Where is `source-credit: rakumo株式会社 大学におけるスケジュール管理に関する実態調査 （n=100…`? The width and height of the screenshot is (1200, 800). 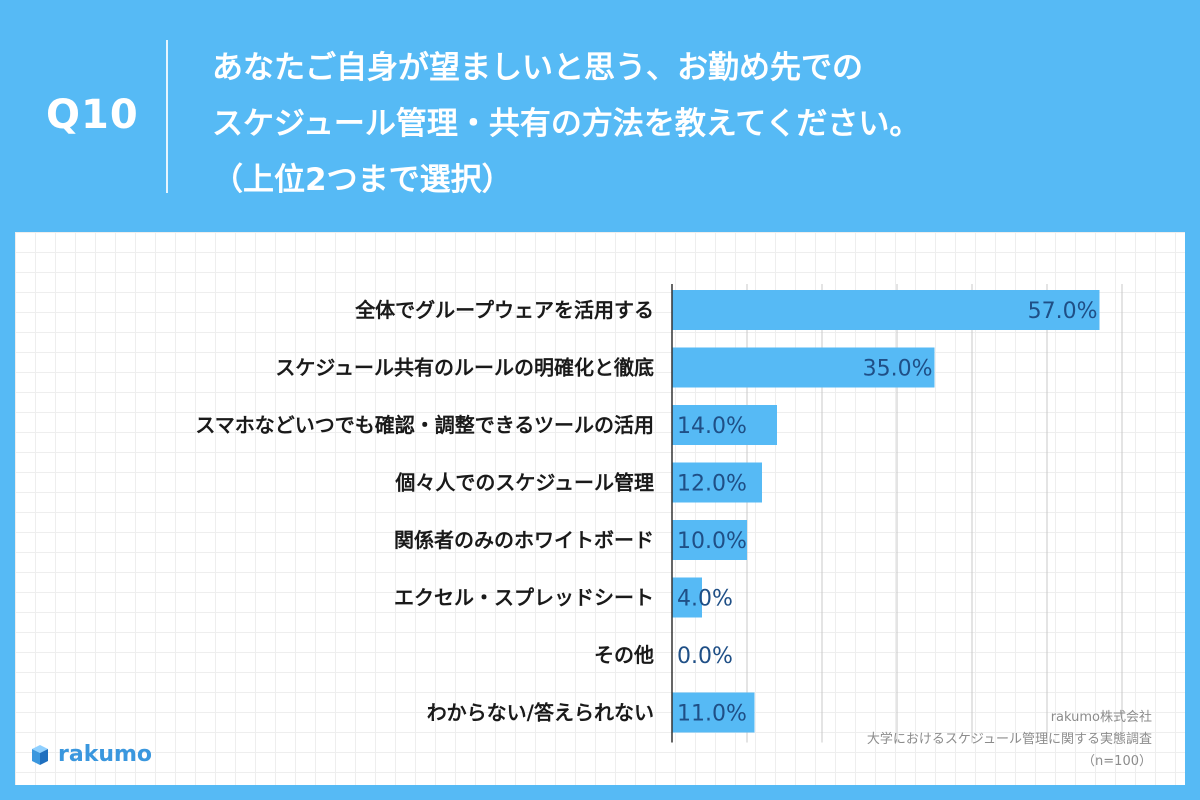 source-credit: rakumo株式会社 大学におけるスケジュール管理に関する実態調査 （n=100… is located at coordinates (1009, 740).